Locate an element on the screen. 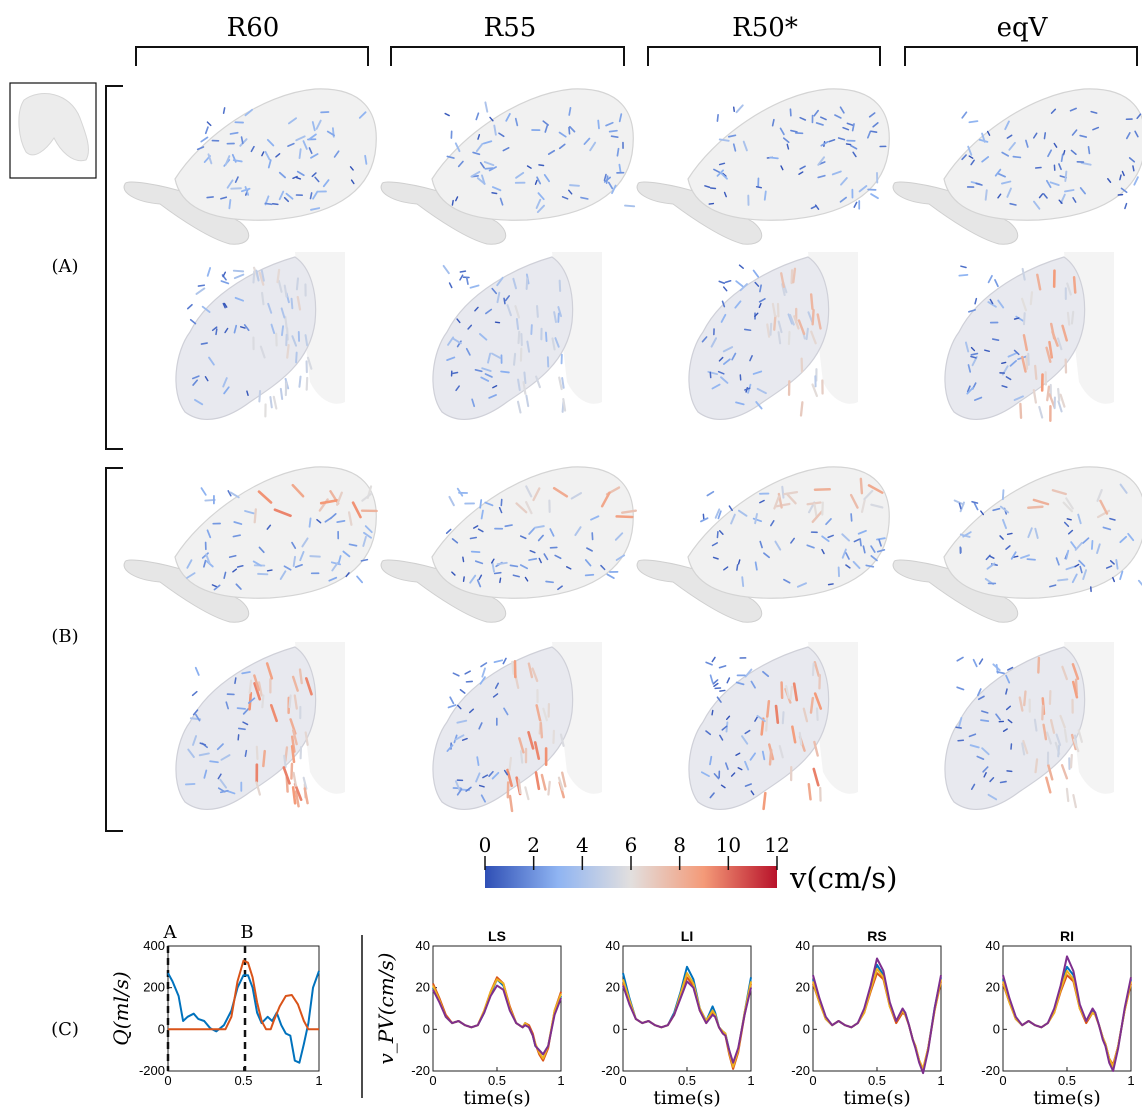  colorbar-tick-label: 2 is located at coordinates (533, 845).